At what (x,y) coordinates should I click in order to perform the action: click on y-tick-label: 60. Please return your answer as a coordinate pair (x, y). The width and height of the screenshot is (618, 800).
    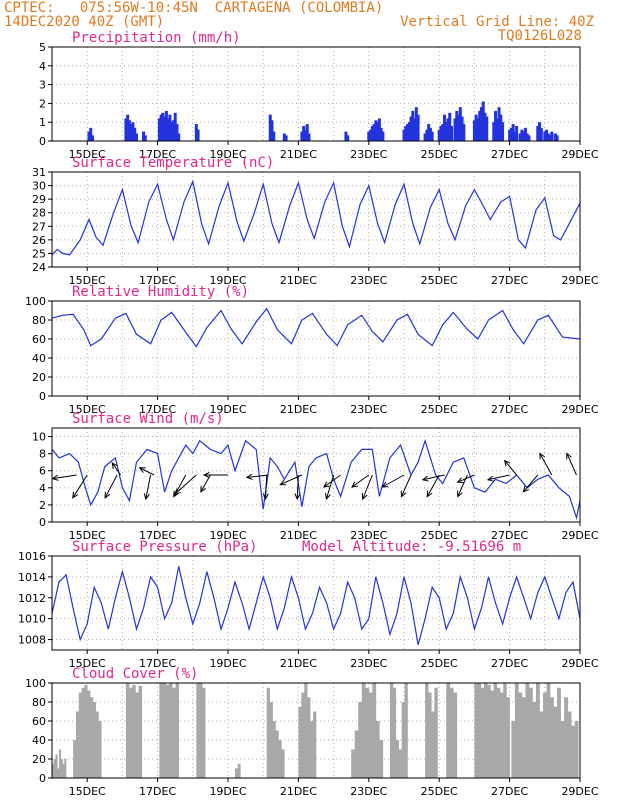
    Looking at the image, I should click on (39, 339).